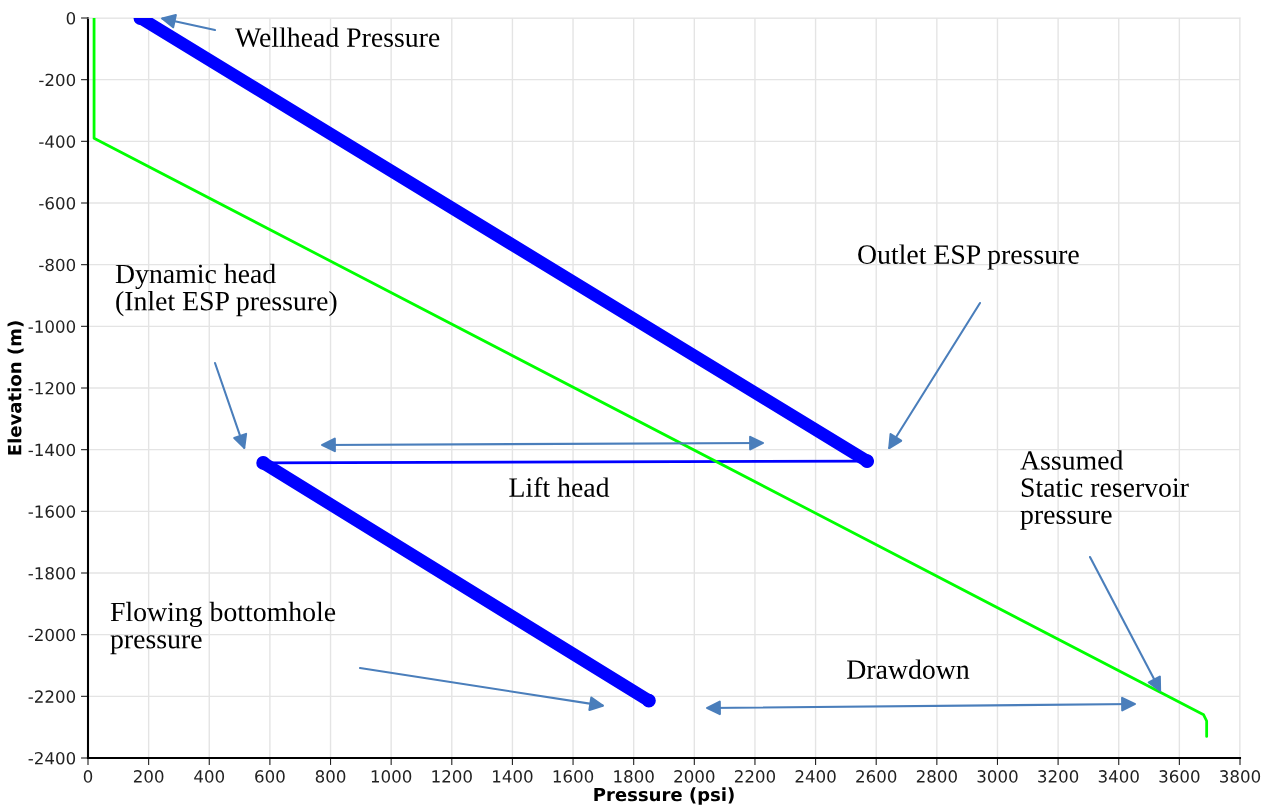  What do you see at coordinates (391, 776) in the screenshot?
I see `x-tick-label: 1000` at bounding box center [391, 776].